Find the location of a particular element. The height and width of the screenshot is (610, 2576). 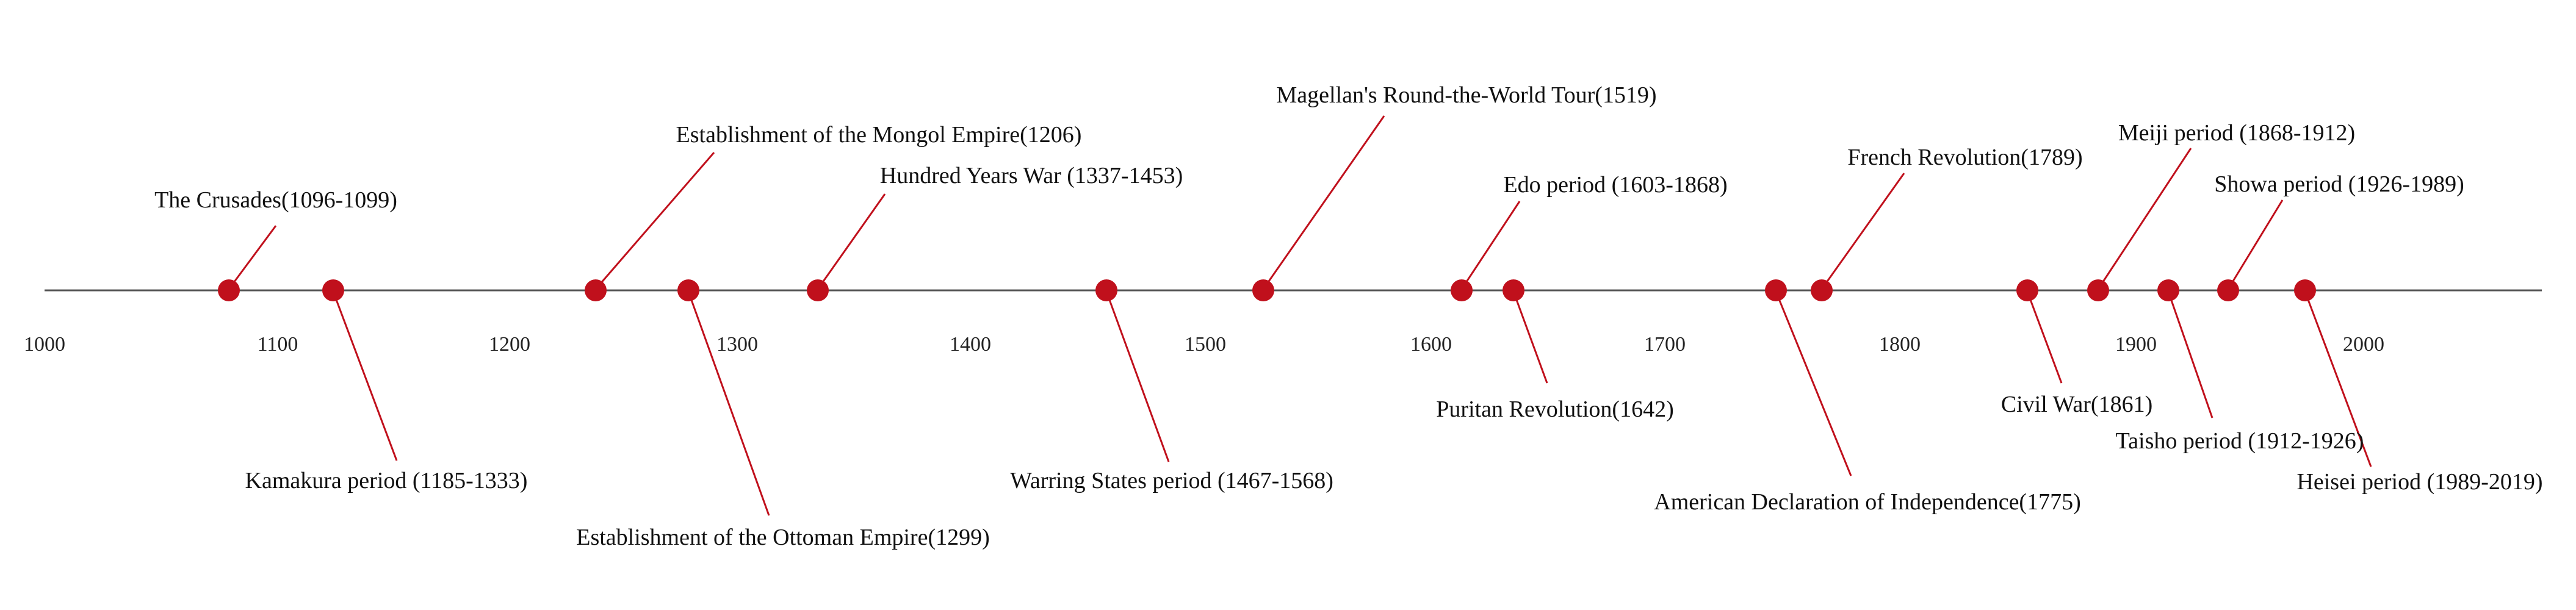

tick-label-1500: 1500 is located at coordinates (1205, 345).